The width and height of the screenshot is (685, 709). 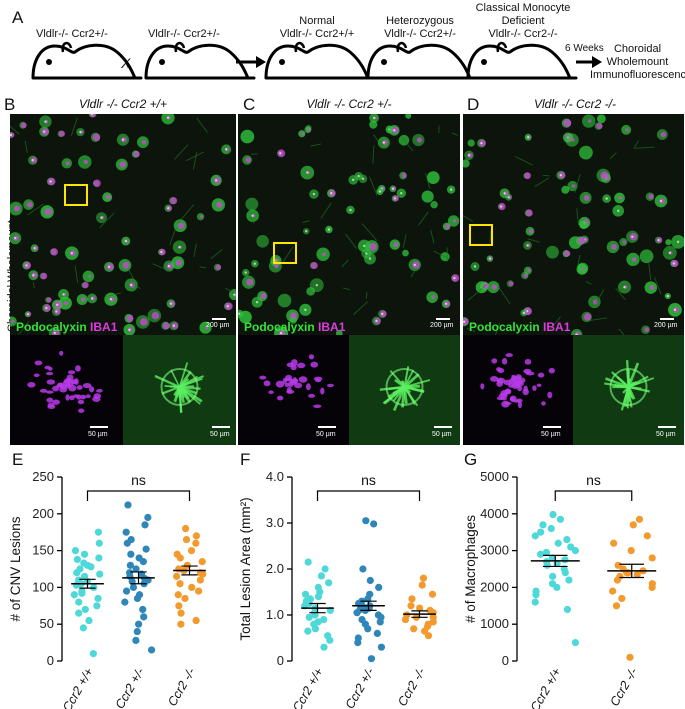 What do you see at coordinates (471, 459) in the screenshot?
I see `panel-letter-g: G` at bounding box center [471, 459].